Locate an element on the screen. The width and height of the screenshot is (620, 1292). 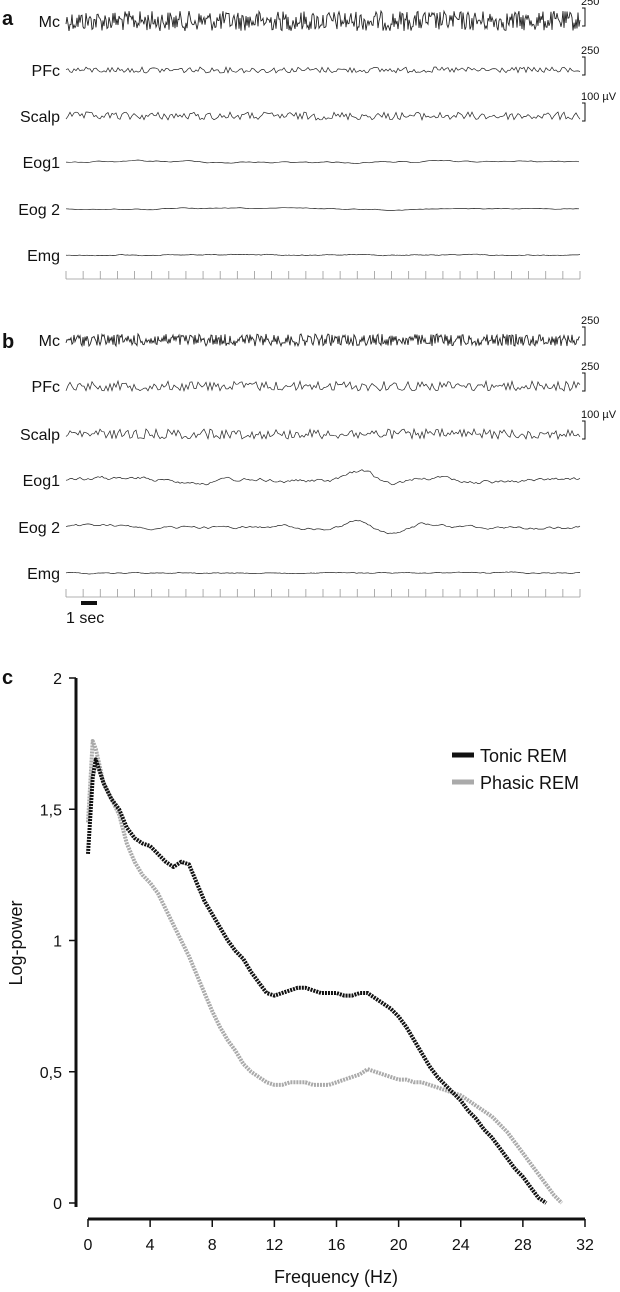
panel-c-letter: c is located at coordinates (7, 678).